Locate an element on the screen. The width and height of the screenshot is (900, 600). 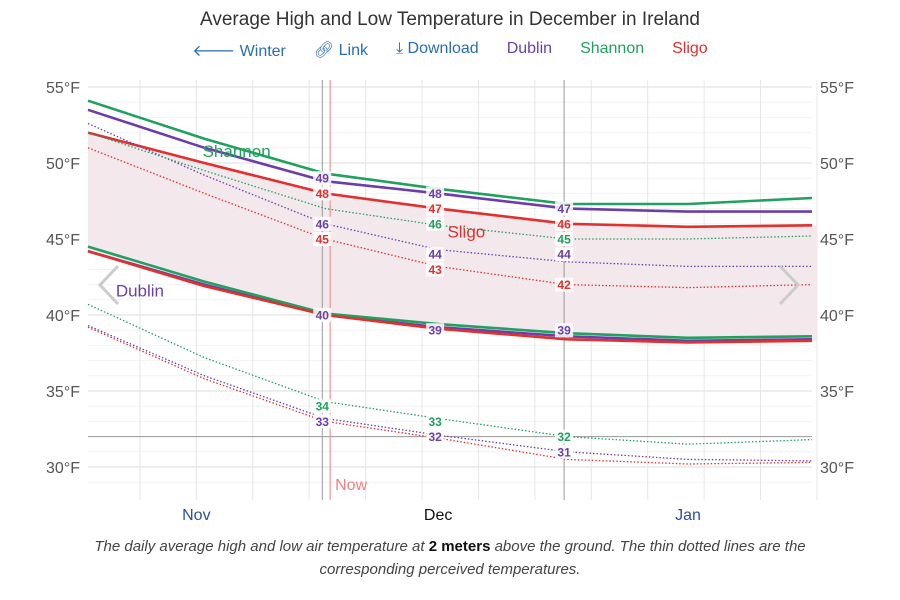
series-label-sligo: Sligo is located at coordinates (466, 231).